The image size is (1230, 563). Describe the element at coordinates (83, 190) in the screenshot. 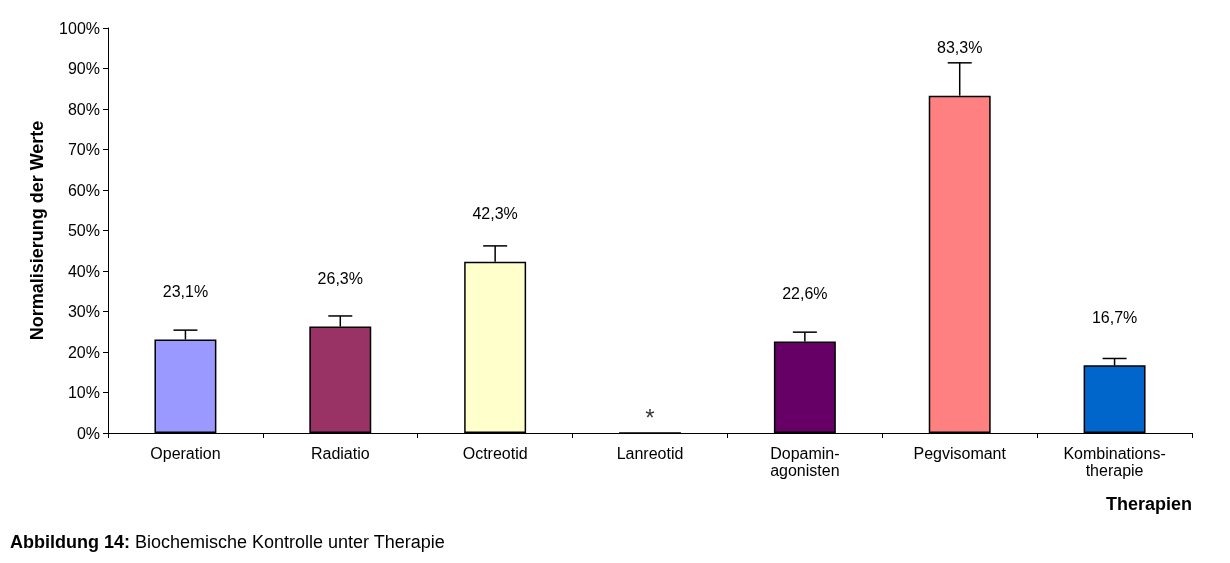

I see `y-tick-label: 60%` at that location.